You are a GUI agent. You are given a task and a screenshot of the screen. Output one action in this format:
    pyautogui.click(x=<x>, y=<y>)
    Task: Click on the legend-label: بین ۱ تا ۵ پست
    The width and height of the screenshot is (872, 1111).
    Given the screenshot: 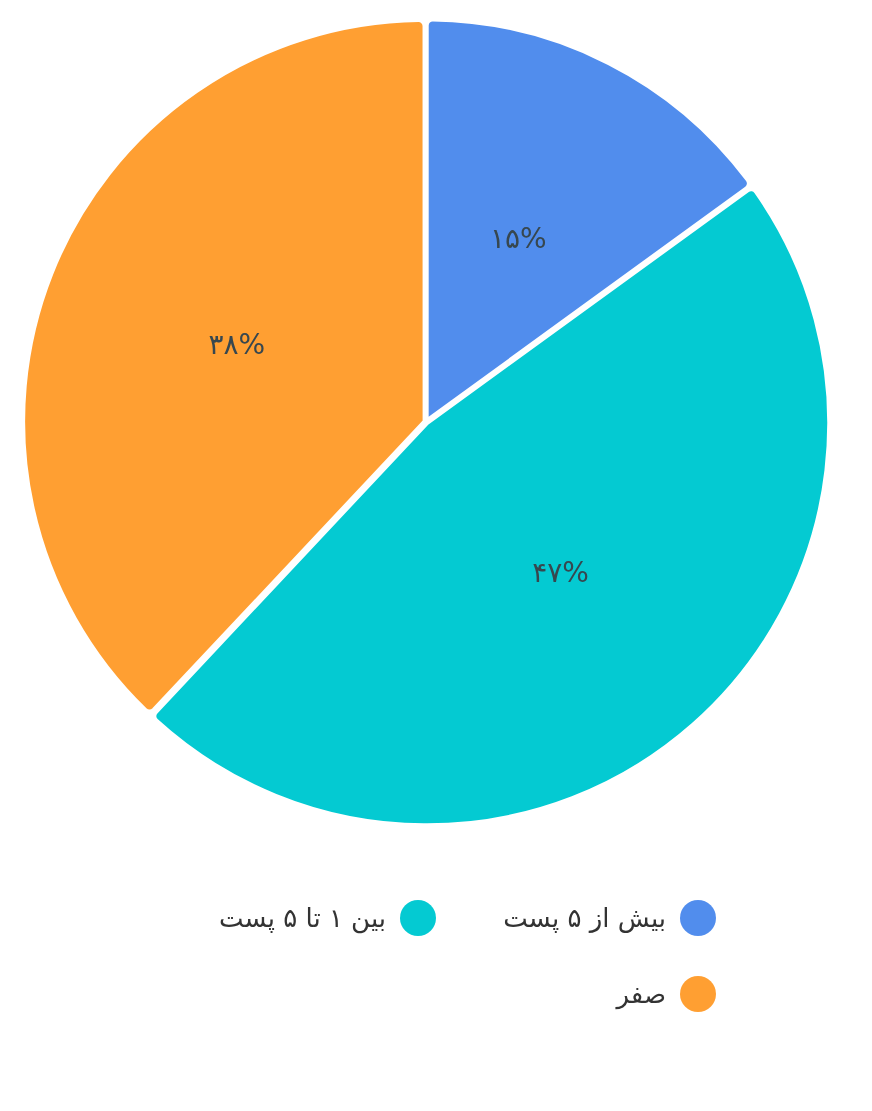 What is the action you would take?
    pyautogui.click(x=302, y=918)
    